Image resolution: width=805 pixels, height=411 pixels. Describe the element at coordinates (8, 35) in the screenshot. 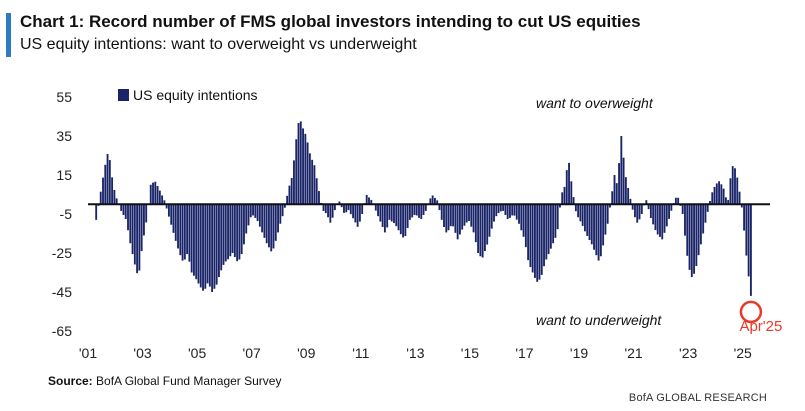

I see `title-accent-bar` at that location.